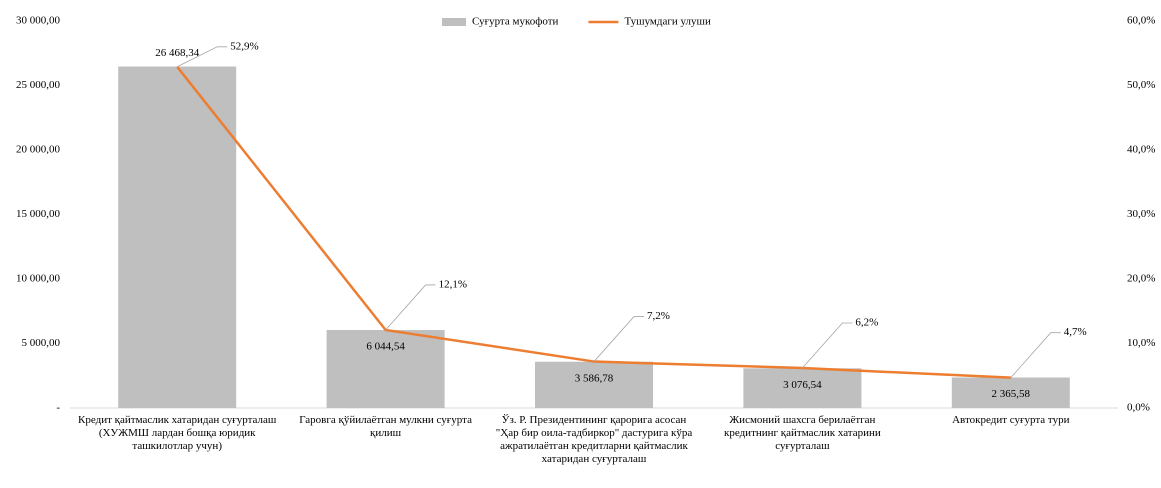 The height and width of the screenshot is (488, 1161). I want to click on line-value-label: 6,2%, so click(866, 323).